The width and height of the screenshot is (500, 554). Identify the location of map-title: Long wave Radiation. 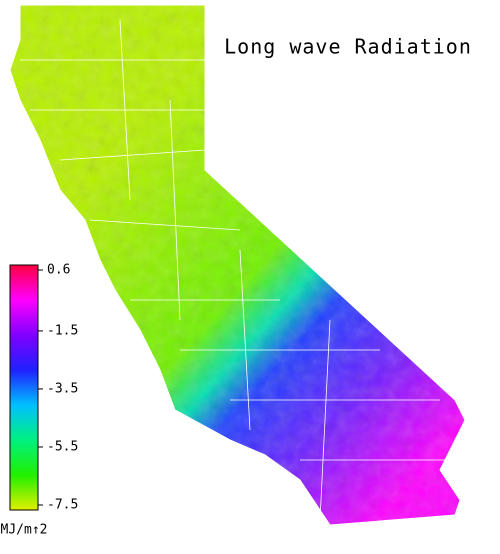
(348, 47).